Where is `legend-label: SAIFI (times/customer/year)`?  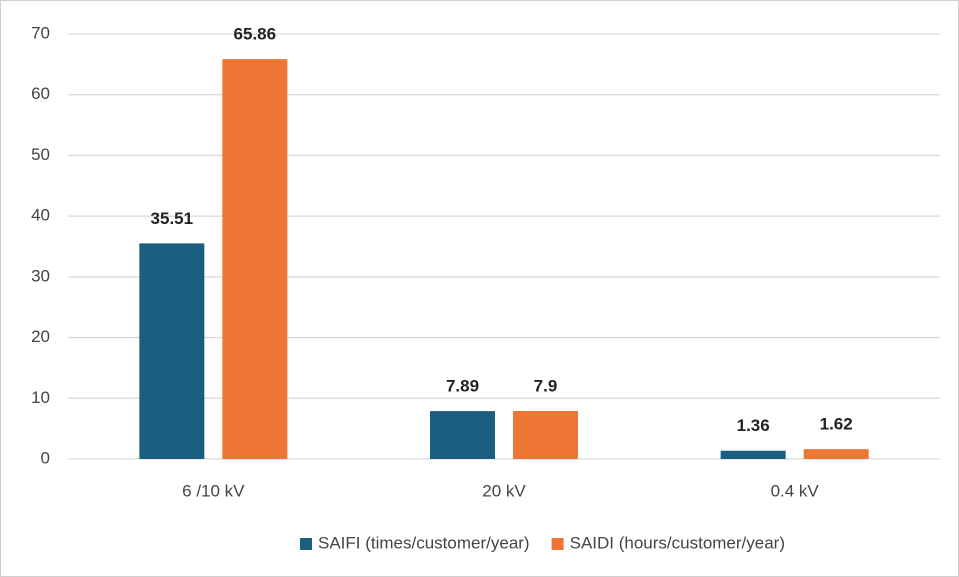 legend-label: SAIFI (times/customer/year) is located at coordinates (424, 542).